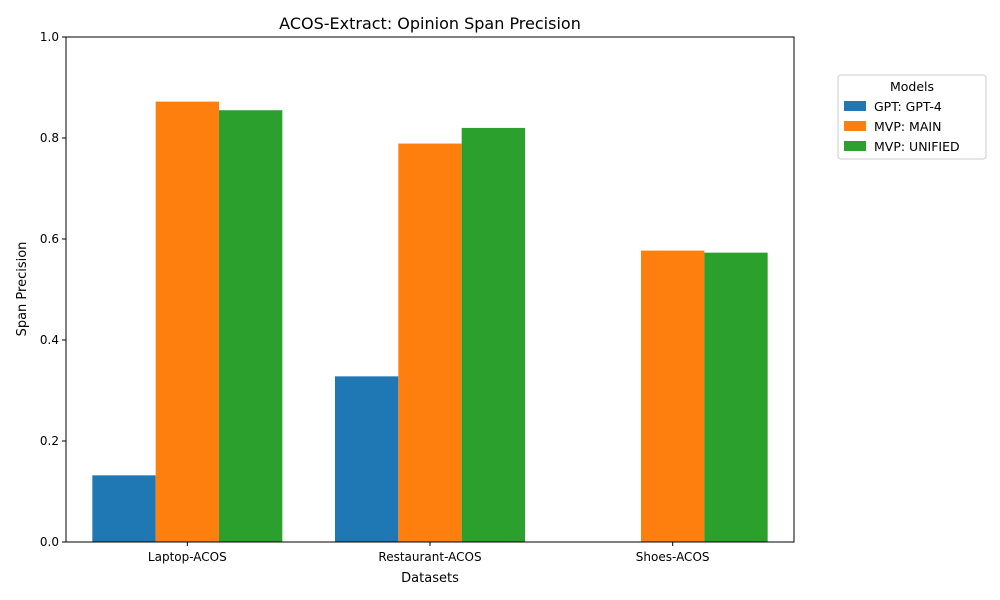 The width and height of the screenshot is (1000, 600). What do you see at coordinates (187, 557) in the screenshot?
I see `x-tick-label: Laptop-ACOS` at bounding box center [187, 557].